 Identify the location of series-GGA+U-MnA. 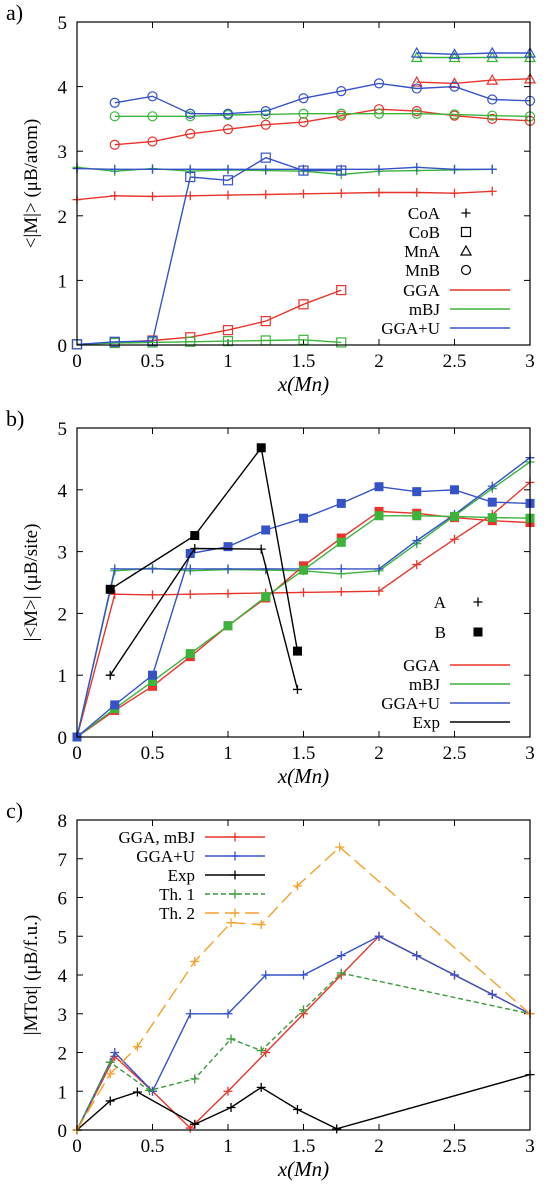
(473, 52).